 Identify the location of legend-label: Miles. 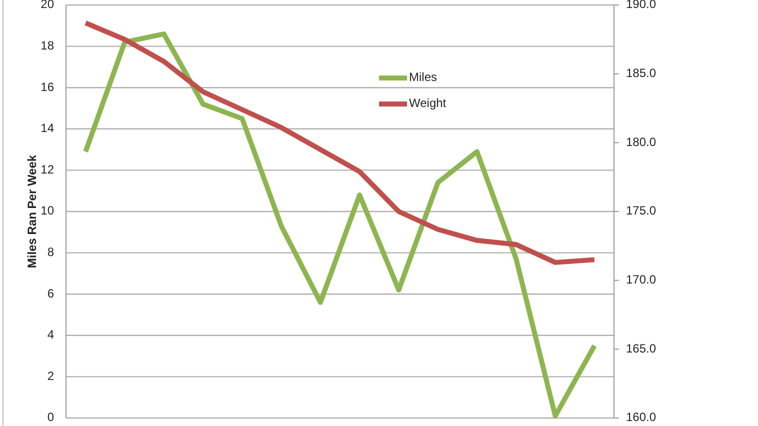
(423, 77).